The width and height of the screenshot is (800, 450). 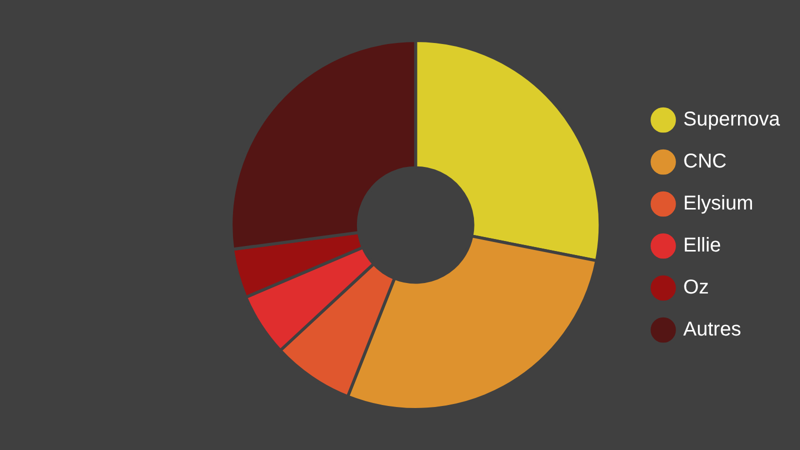 What do you see at coordinates (712, 329) in the screenshot?
I see `legend-label: Autres` at bounding box center [712, 329].